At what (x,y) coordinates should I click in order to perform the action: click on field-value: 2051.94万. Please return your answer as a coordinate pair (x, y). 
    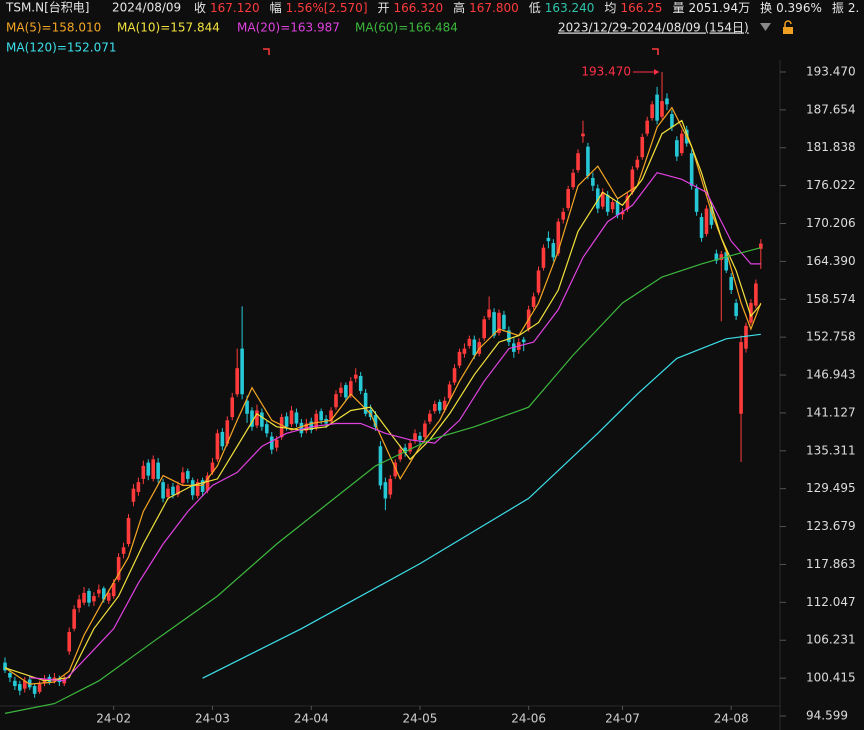
    Looking at the image, I should click on (719, 8).